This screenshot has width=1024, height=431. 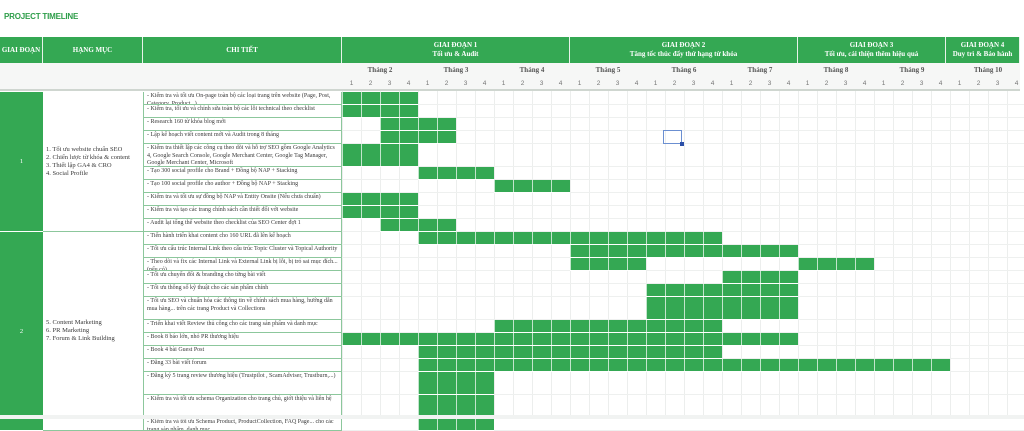 I want to click on subheader-band, so click(x=510, y=76).